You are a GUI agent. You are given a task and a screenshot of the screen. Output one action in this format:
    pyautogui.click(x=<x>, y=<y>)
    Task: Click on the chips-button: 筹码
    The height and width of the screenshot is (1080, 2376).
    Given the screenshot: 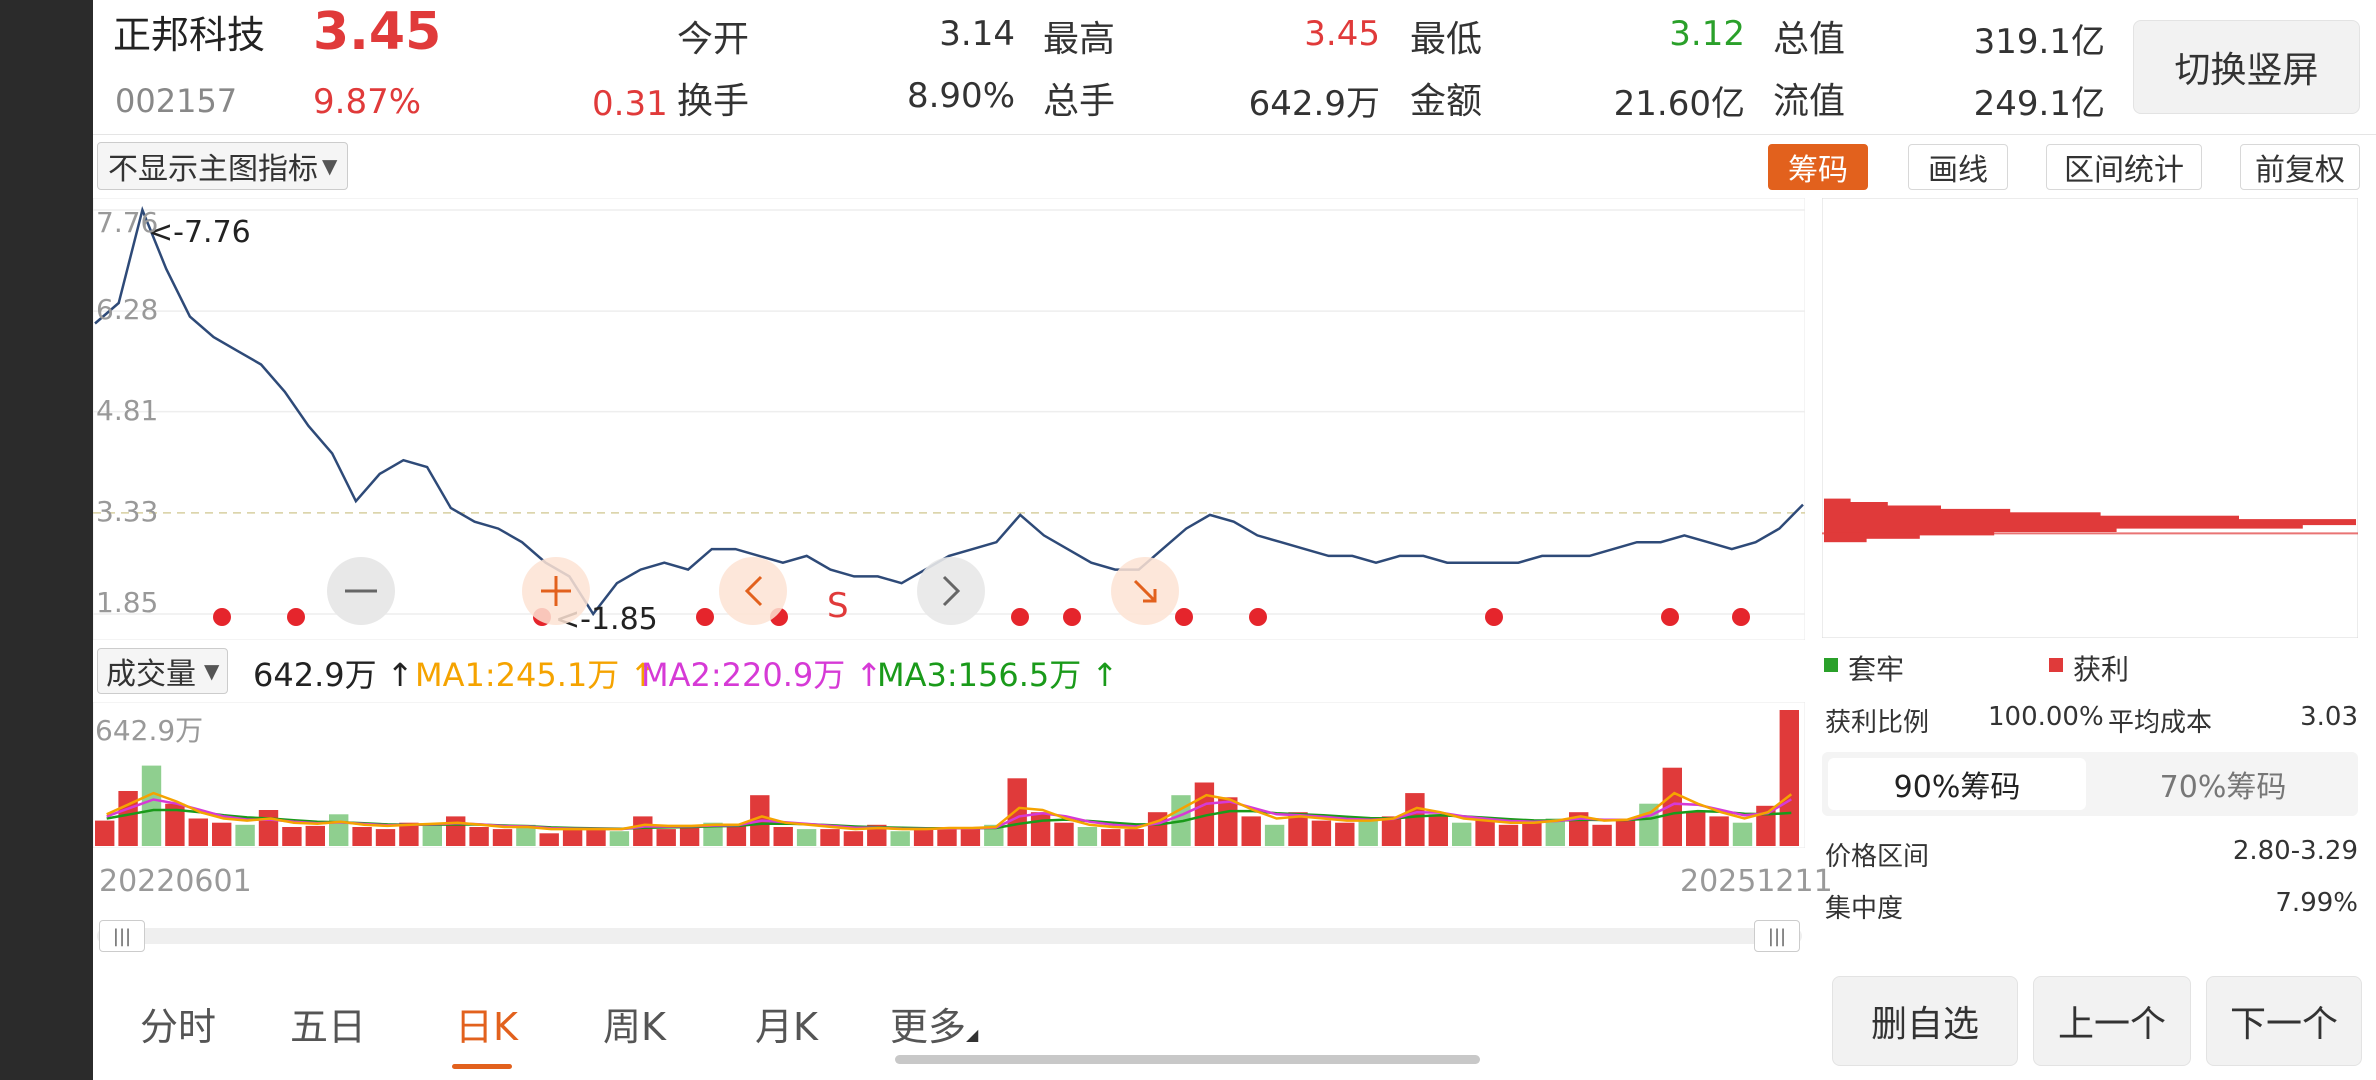 What is the action you would take?
    pyautogui.click(x=1818, y=167)
    